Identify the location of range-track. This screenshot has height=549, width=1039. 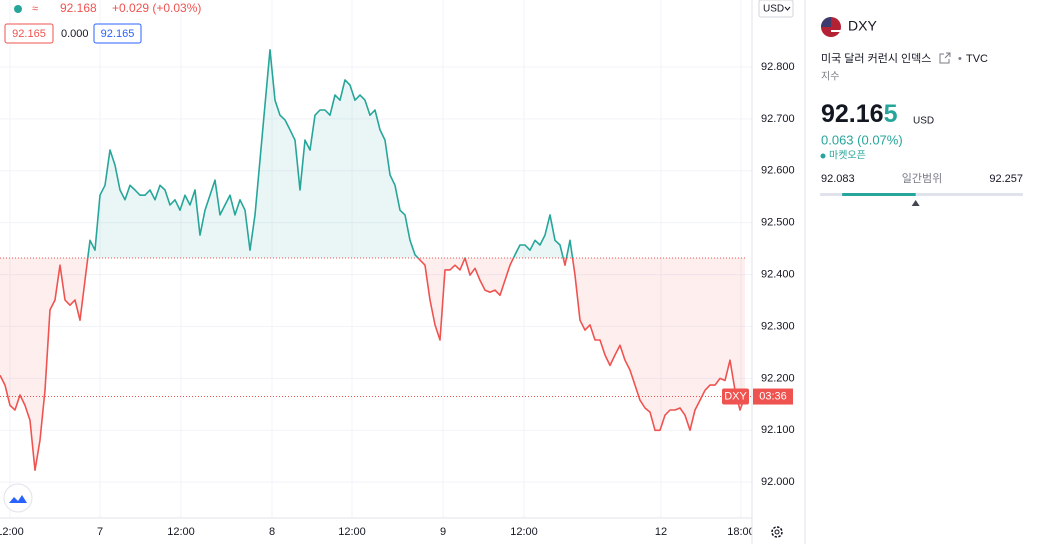
(921, 194).